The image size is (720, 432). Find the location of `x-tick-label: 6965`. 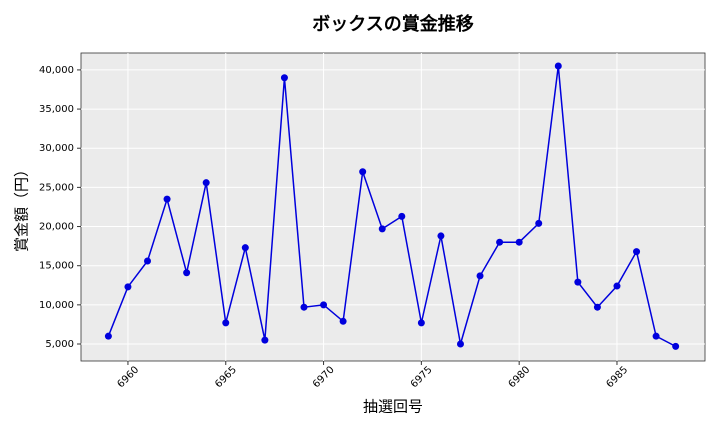

x-tick-label: 6965 is located at coordinates (226, 377).